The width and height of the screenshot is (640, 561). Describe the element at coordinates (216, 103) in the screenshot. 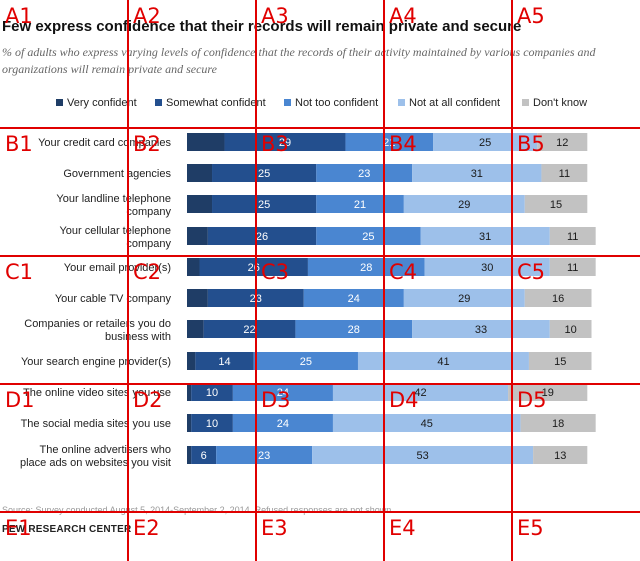

I see `legend-label: Somewhat confident` at that location.